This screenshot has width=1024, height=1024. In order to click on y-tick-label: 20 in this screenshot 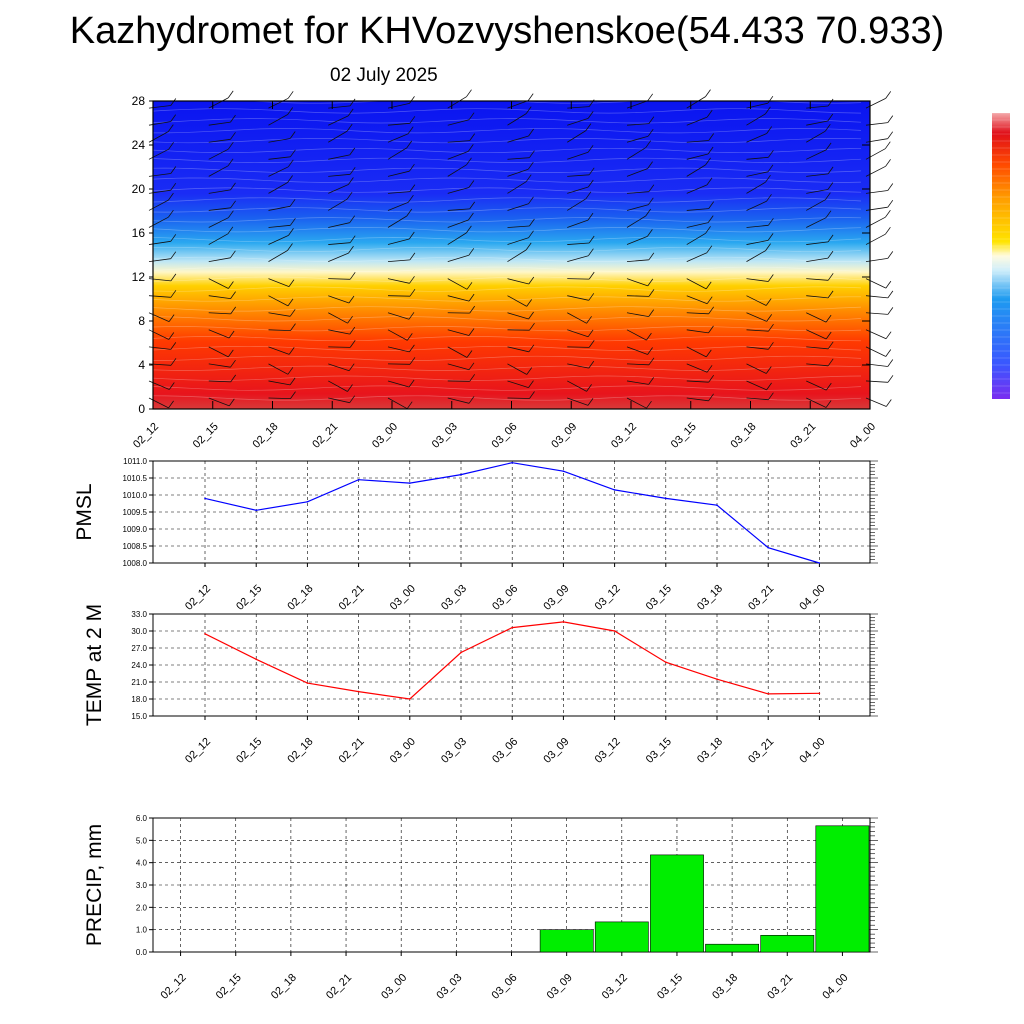, I will do `click(139, 189)`.